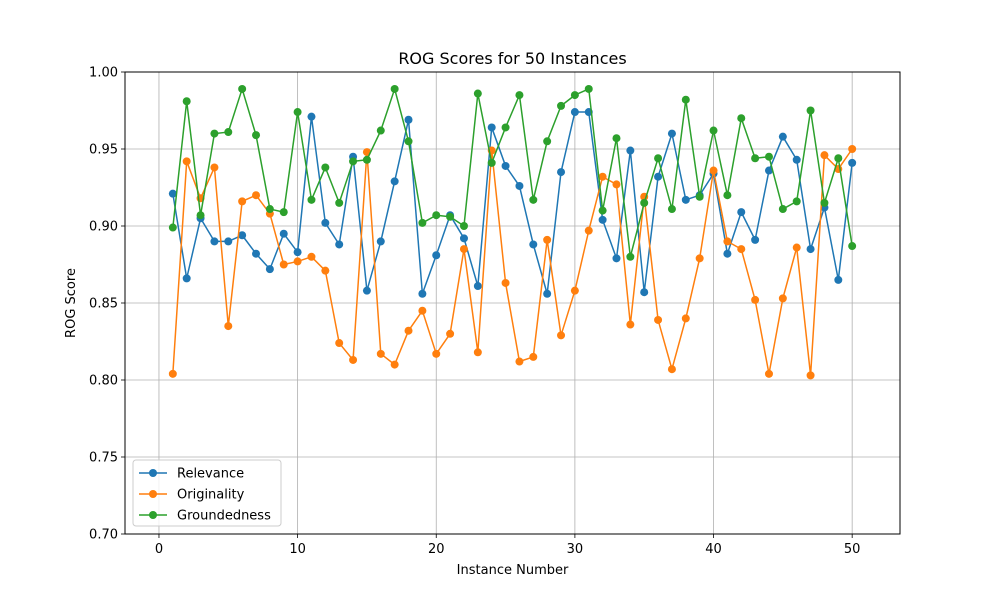 The image size is (1000, 600). Describe the element at coordinates (159, 549) in the screenshot. I see `x-tick-label: 0` at that location.